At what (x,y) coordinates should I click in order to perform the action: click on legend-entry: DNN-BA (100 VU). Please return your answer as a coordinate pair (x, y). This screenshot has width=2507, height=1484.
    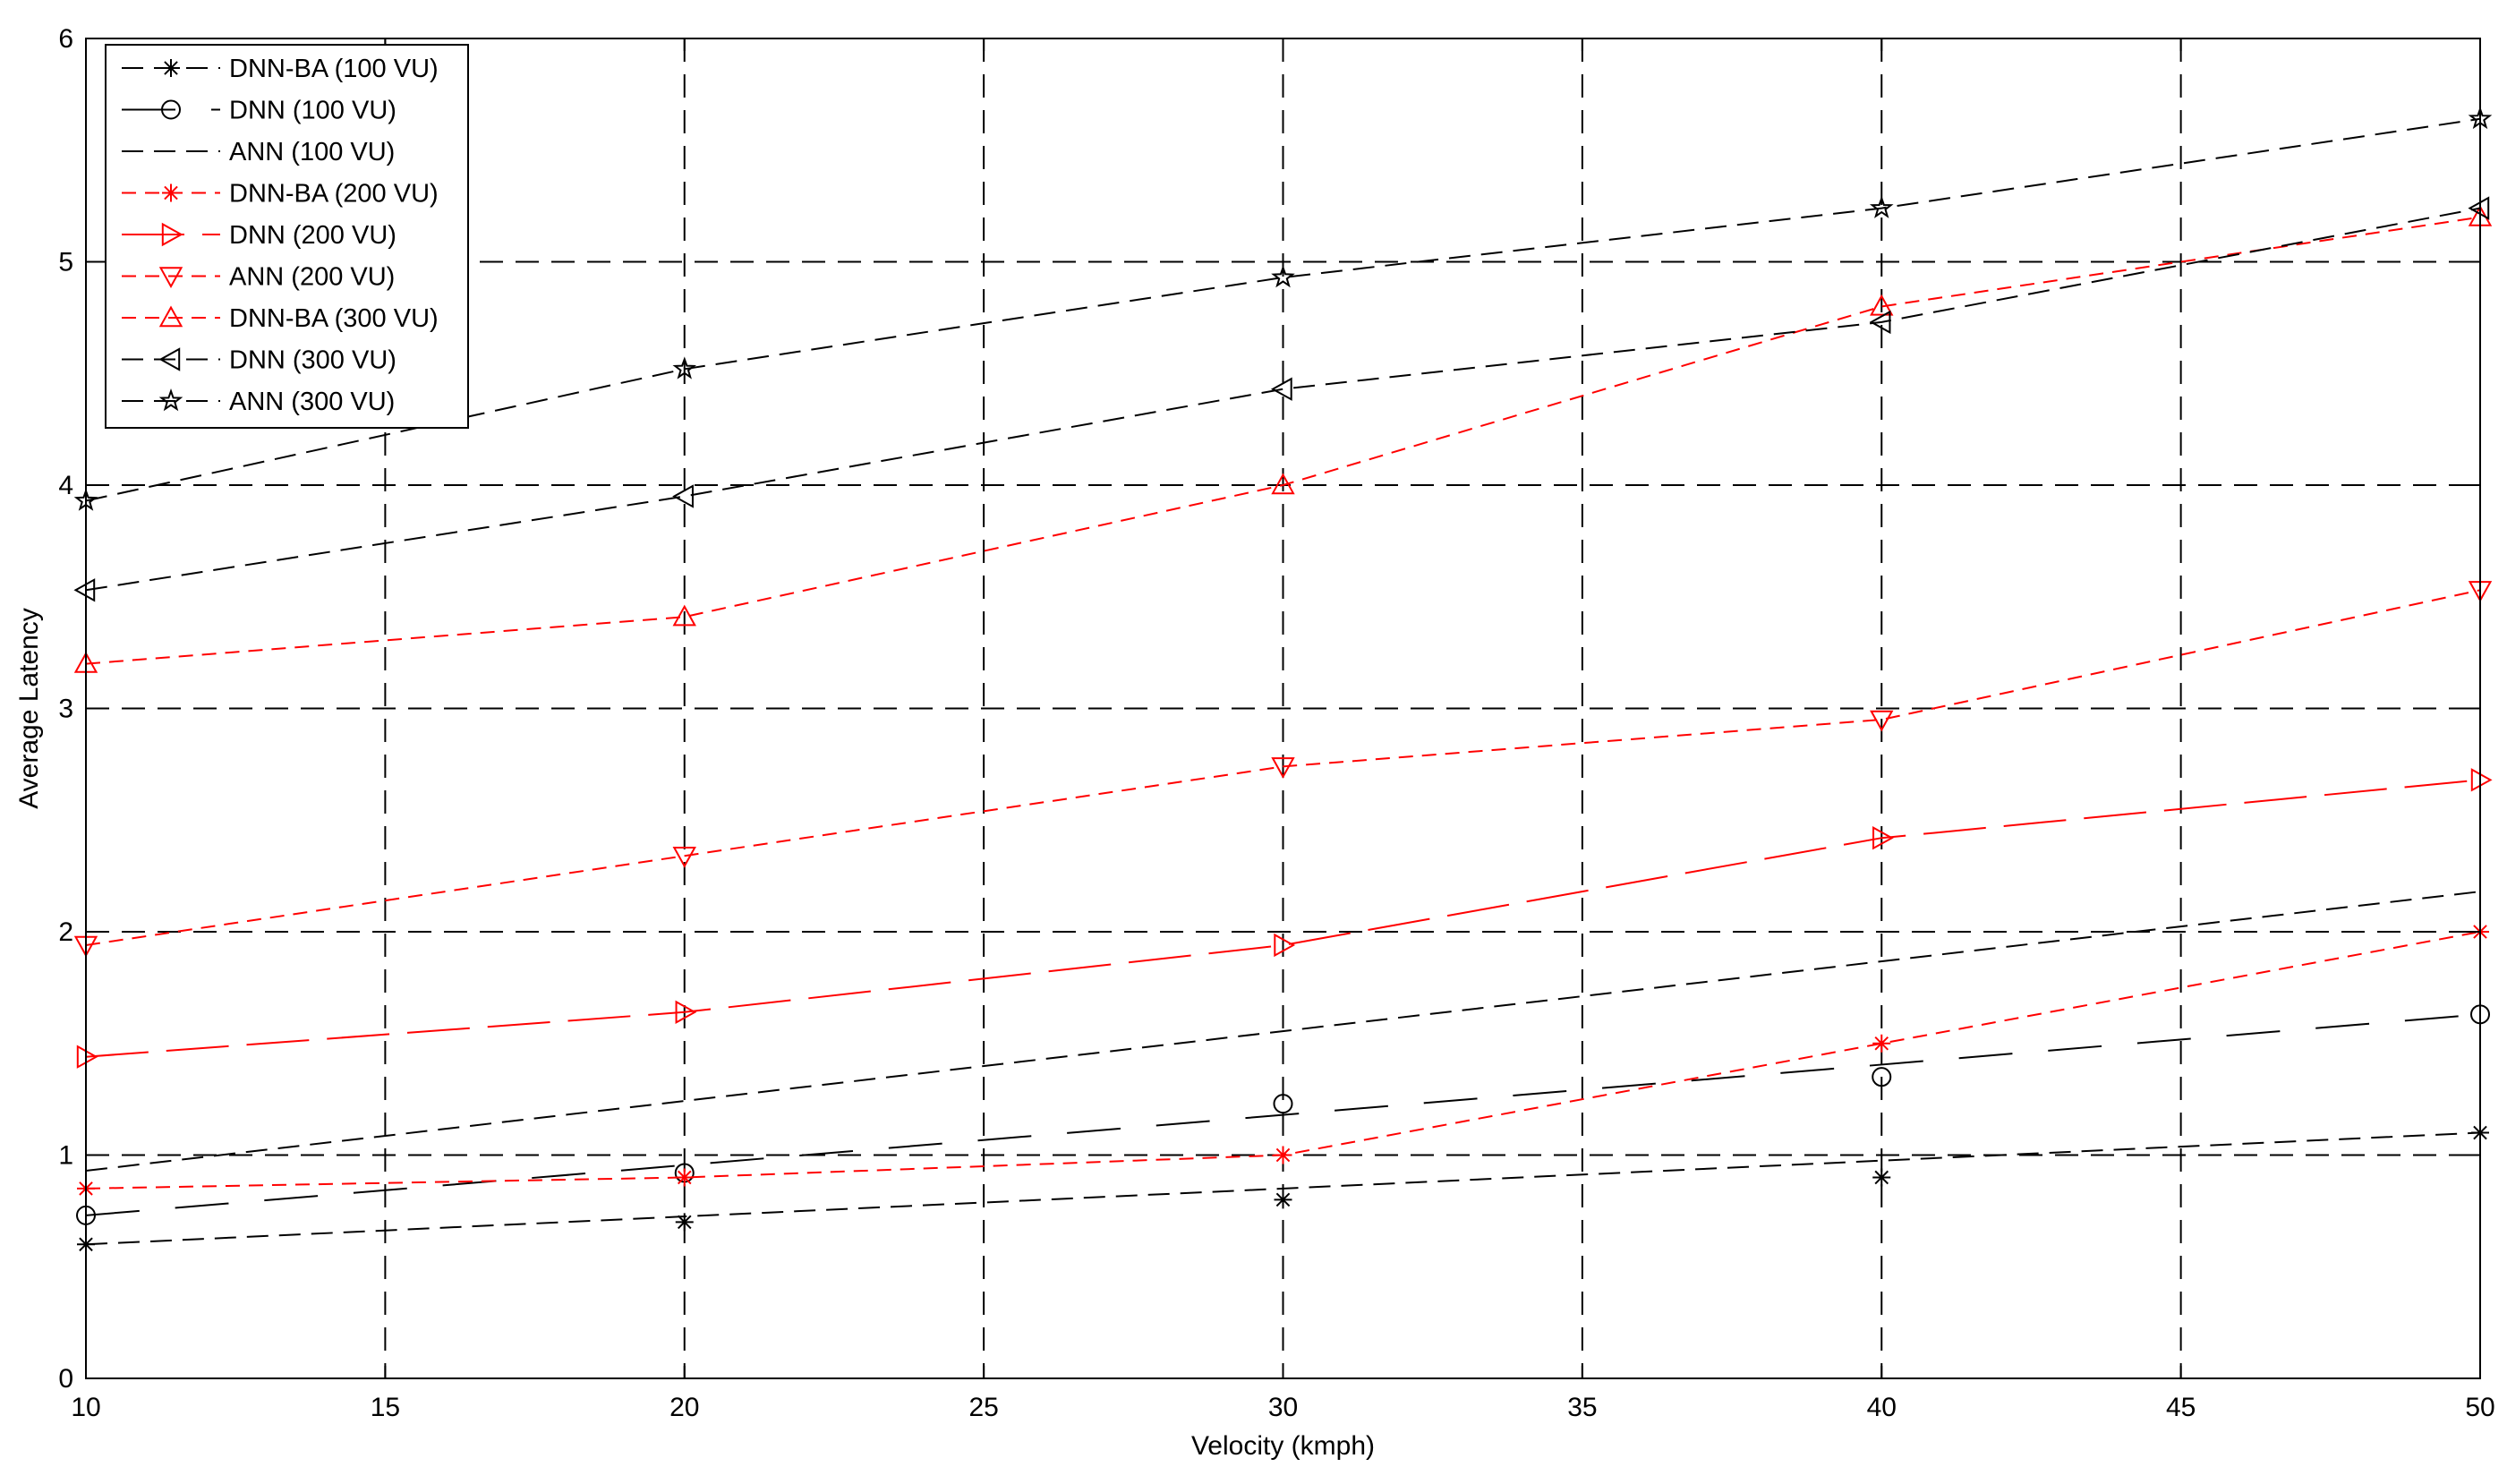
    Looking at the image, I should click on (280, 69).